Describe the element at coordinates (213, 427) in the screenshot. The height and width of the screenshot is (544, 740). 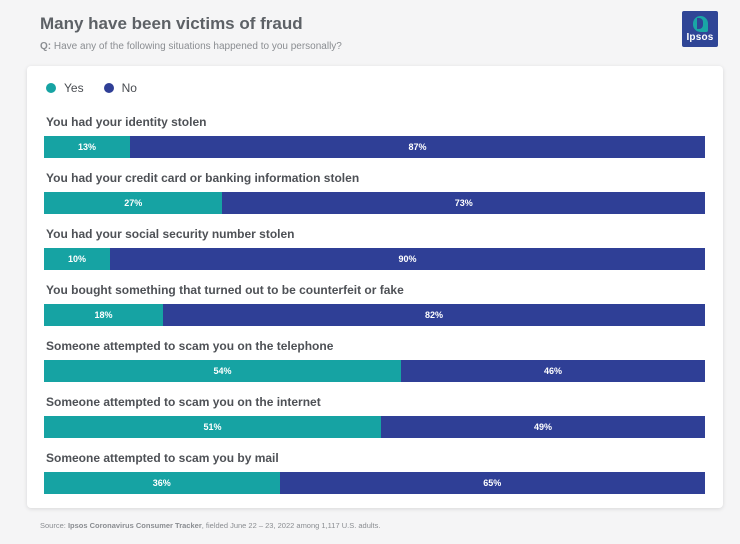
I see `bar-segment-yes: 51%` at that location.